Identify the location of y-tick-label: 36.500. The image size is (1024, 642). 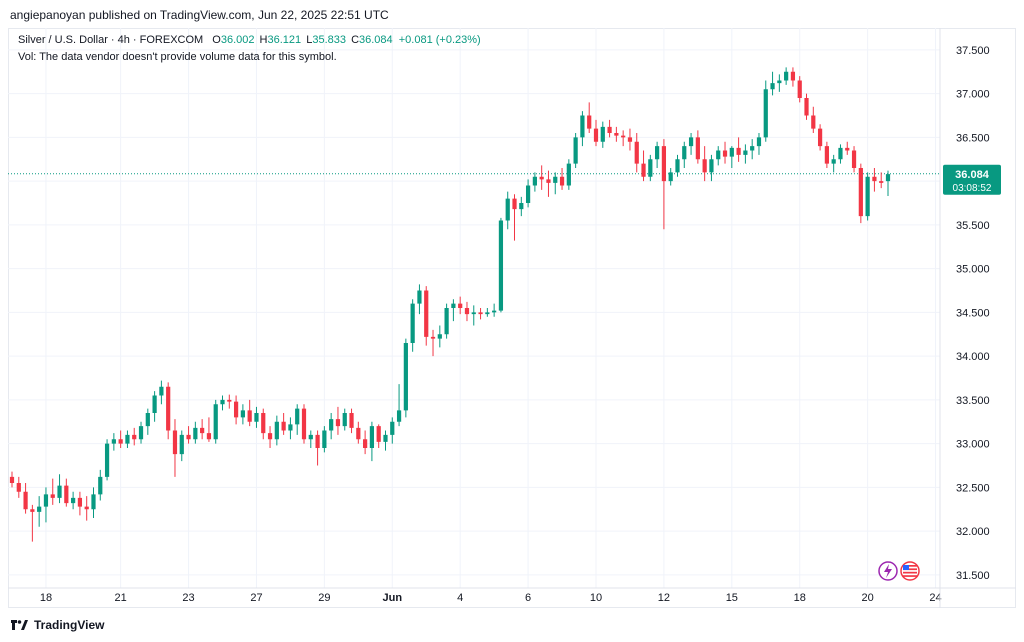
(973, 138).